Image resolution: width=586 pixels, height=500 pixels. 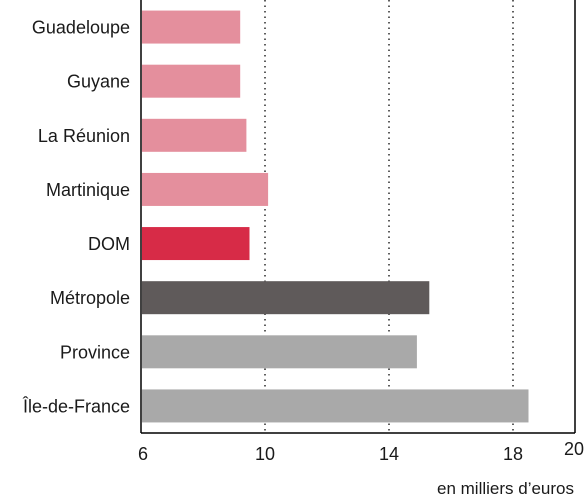 What do you see at coordinates (194, 135) in the screenshot?
I see `bar-la-r-union` at bounding box center [194, 135].